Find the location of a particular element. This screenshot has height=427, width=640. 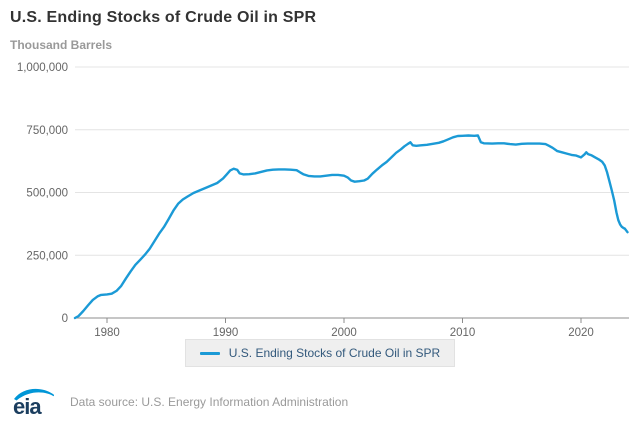

eia-logo: eia is located at coordinates (34, 403).